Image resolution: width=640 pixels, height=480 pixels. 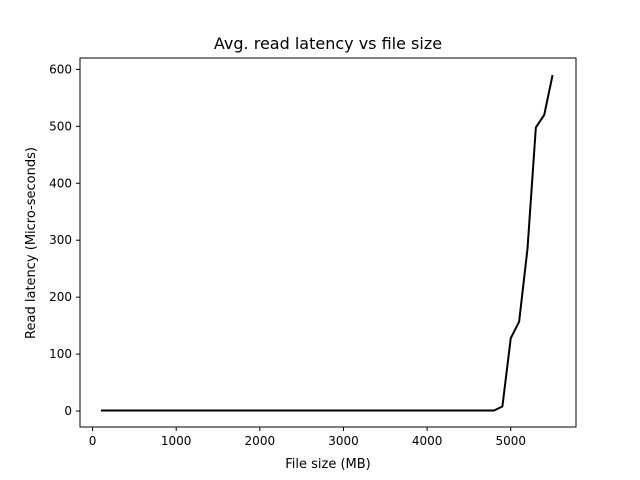 I want to click on y-axis-label: Read latency (Micro-seconds), so click(x=31, y=243).